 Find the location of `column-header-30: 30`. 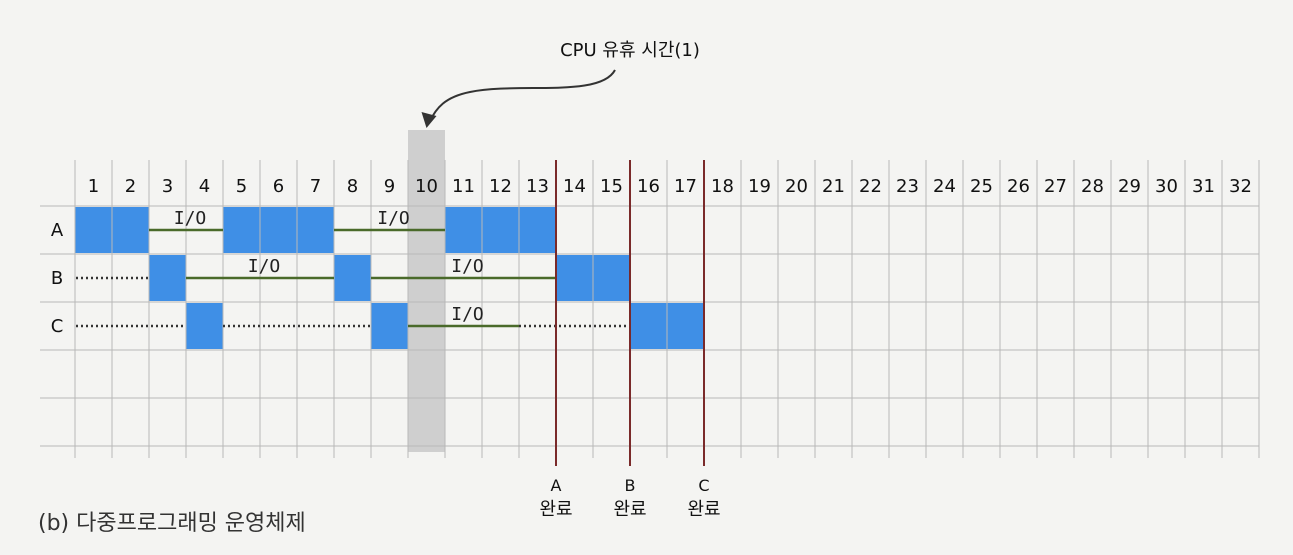

column-header-30: 30 is located at coordinates (1166, 186).